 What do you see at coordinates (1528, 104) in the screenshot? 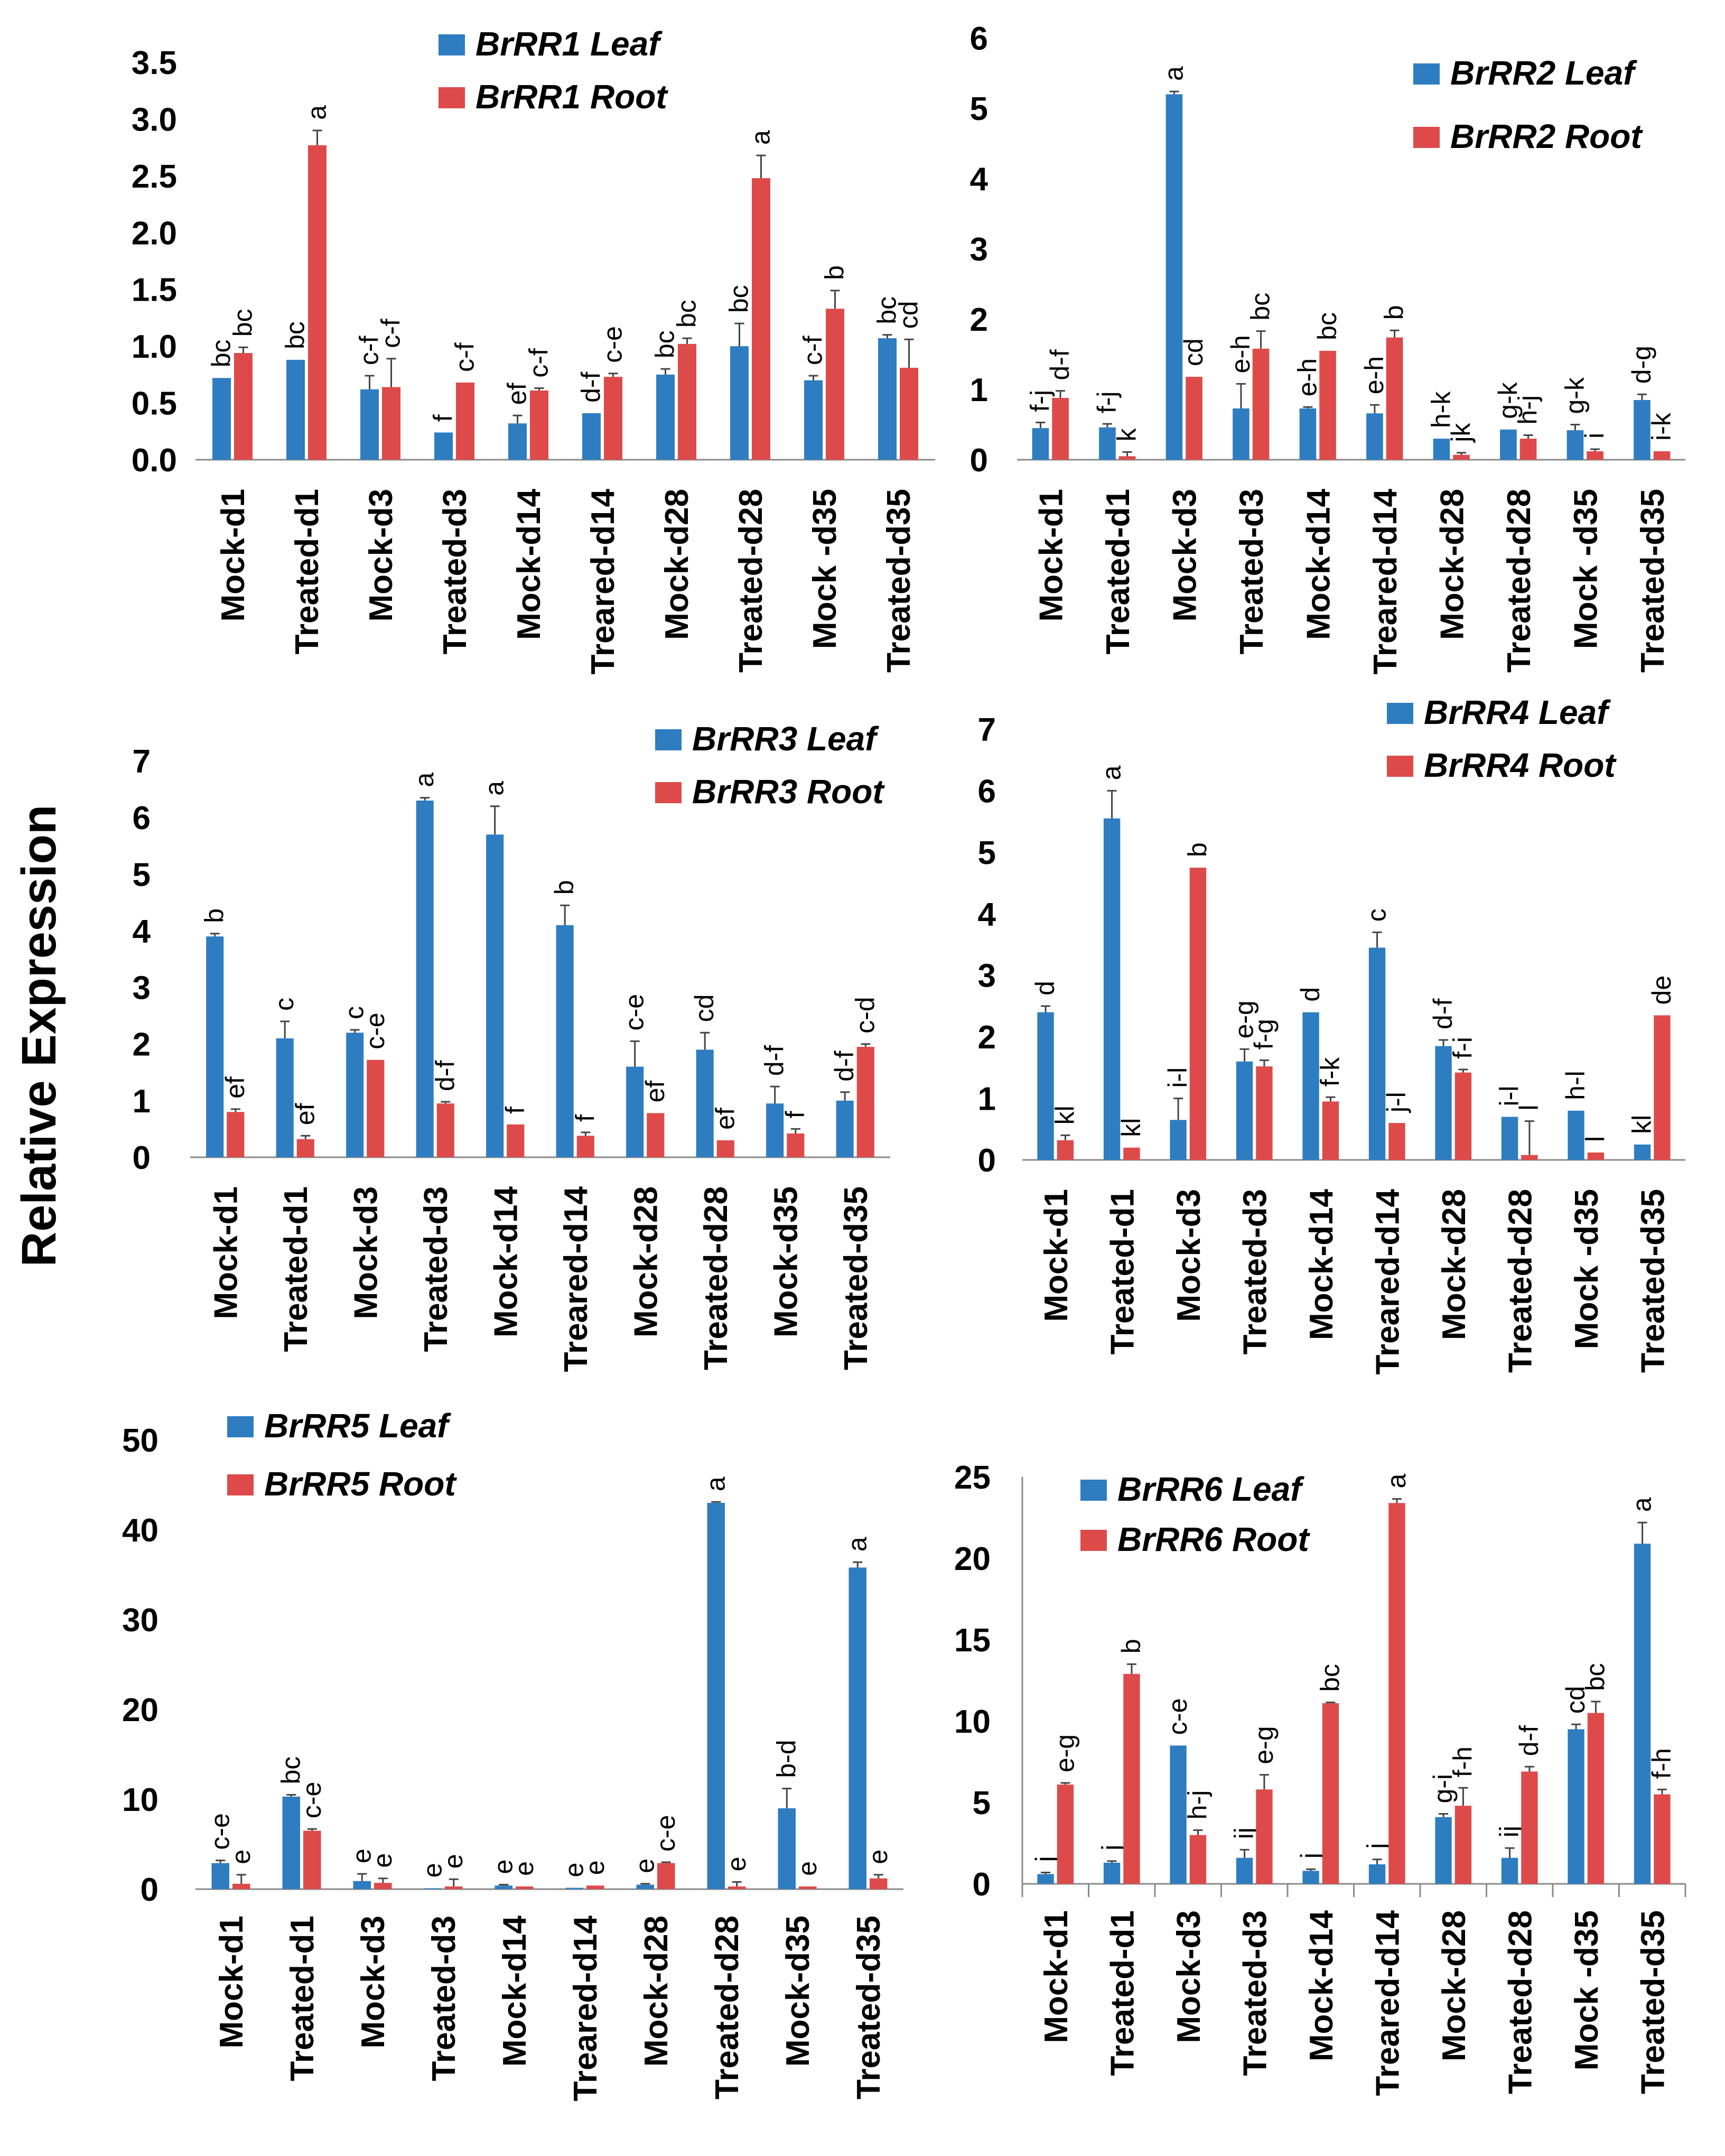
I see `legend: BrRR2 Leaf BrRR2 Root` at bounding box center [1528, 104].